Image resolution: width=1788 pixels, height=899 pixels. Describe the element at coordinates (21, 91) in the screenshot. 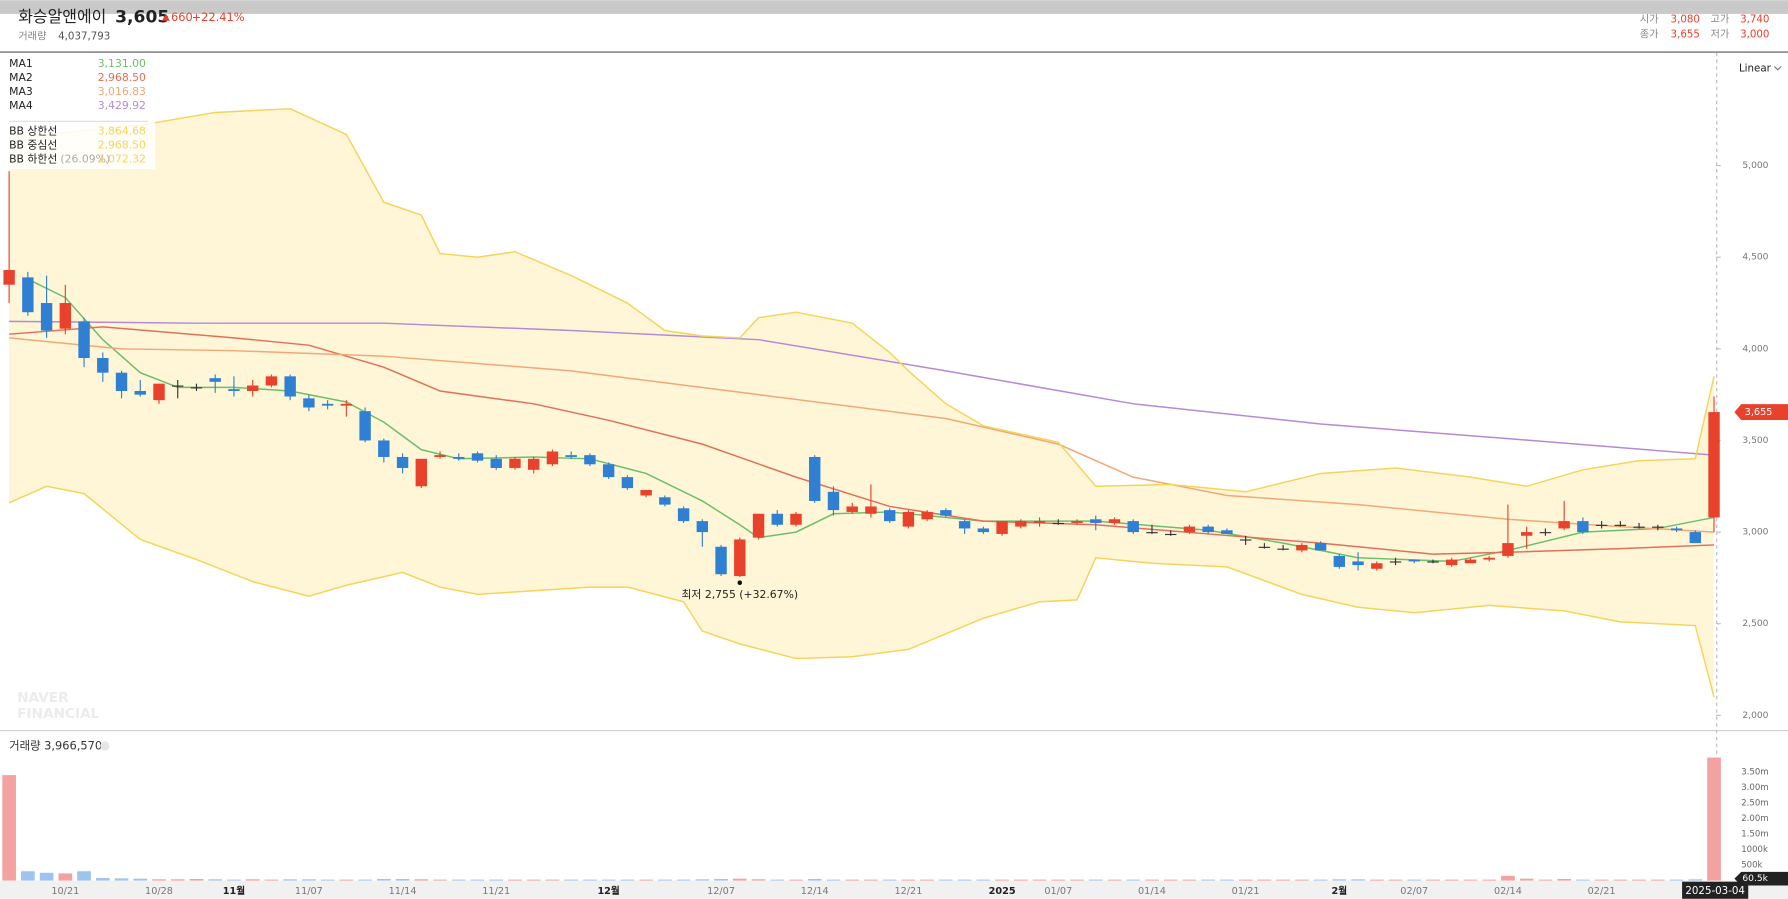

I see `legend-name: MA3` at that location.